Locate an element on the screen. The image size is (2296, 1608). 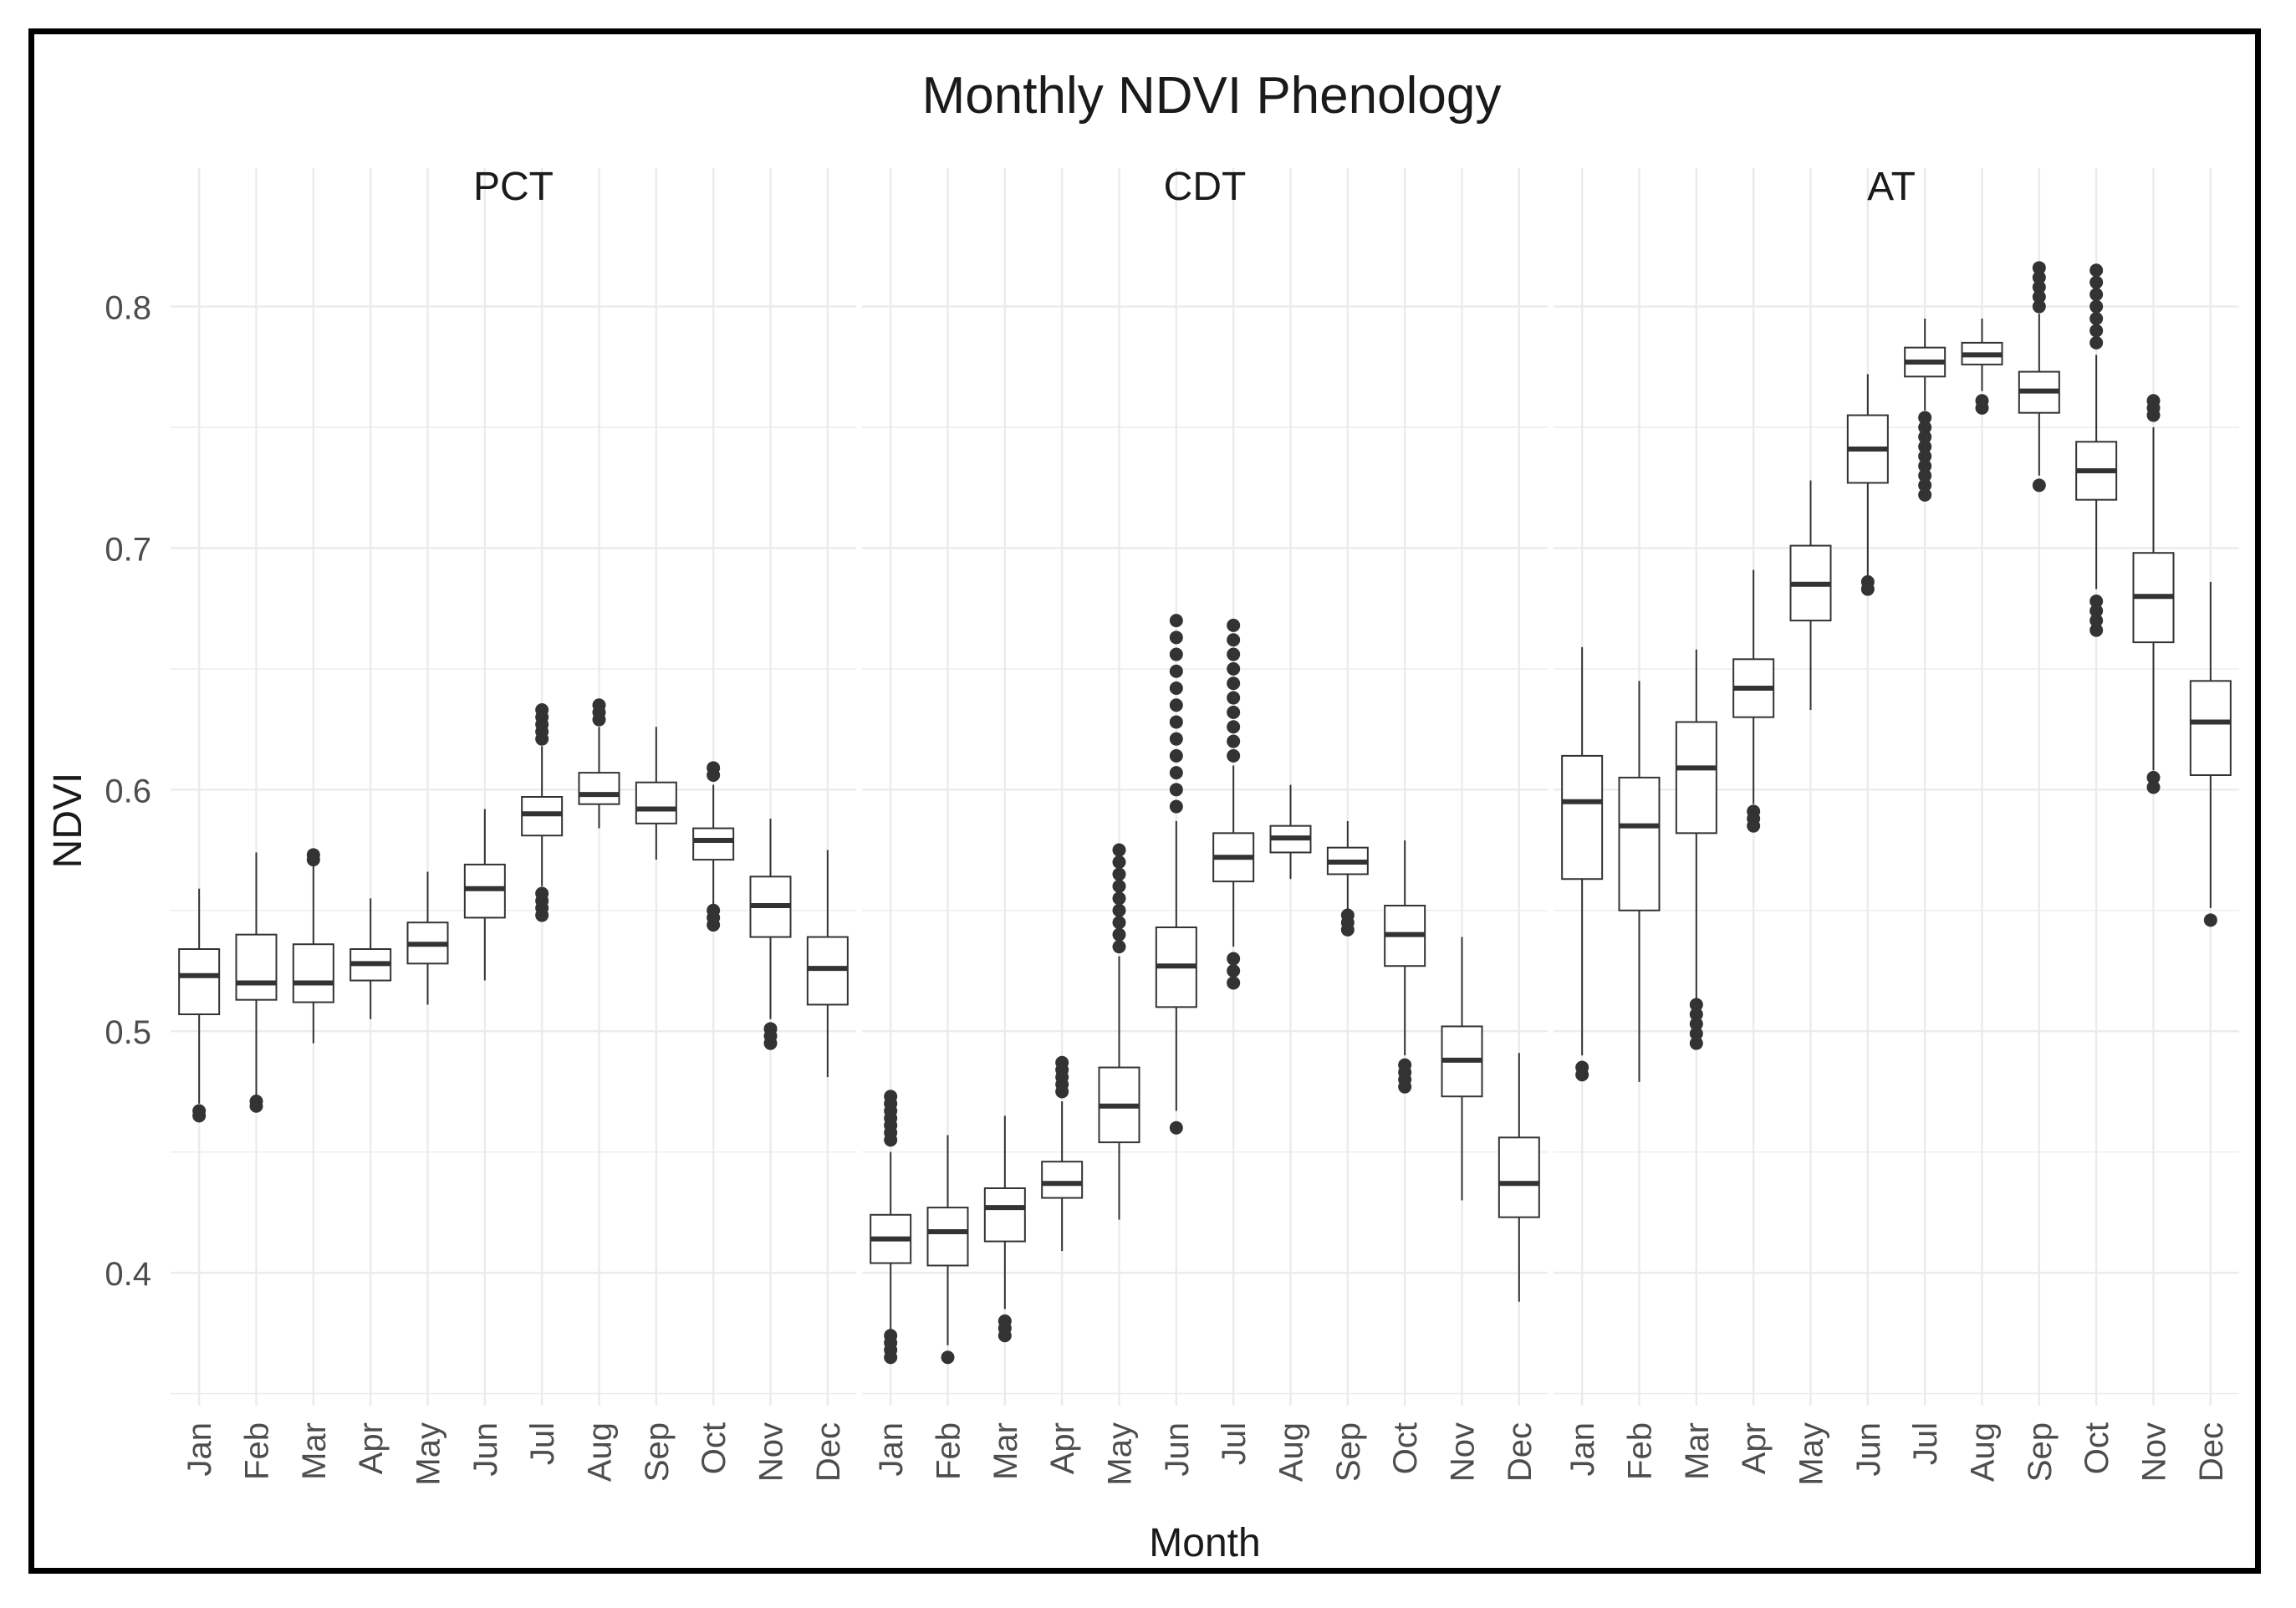
box-cdt-oct is located at coordinates (1405, 967).